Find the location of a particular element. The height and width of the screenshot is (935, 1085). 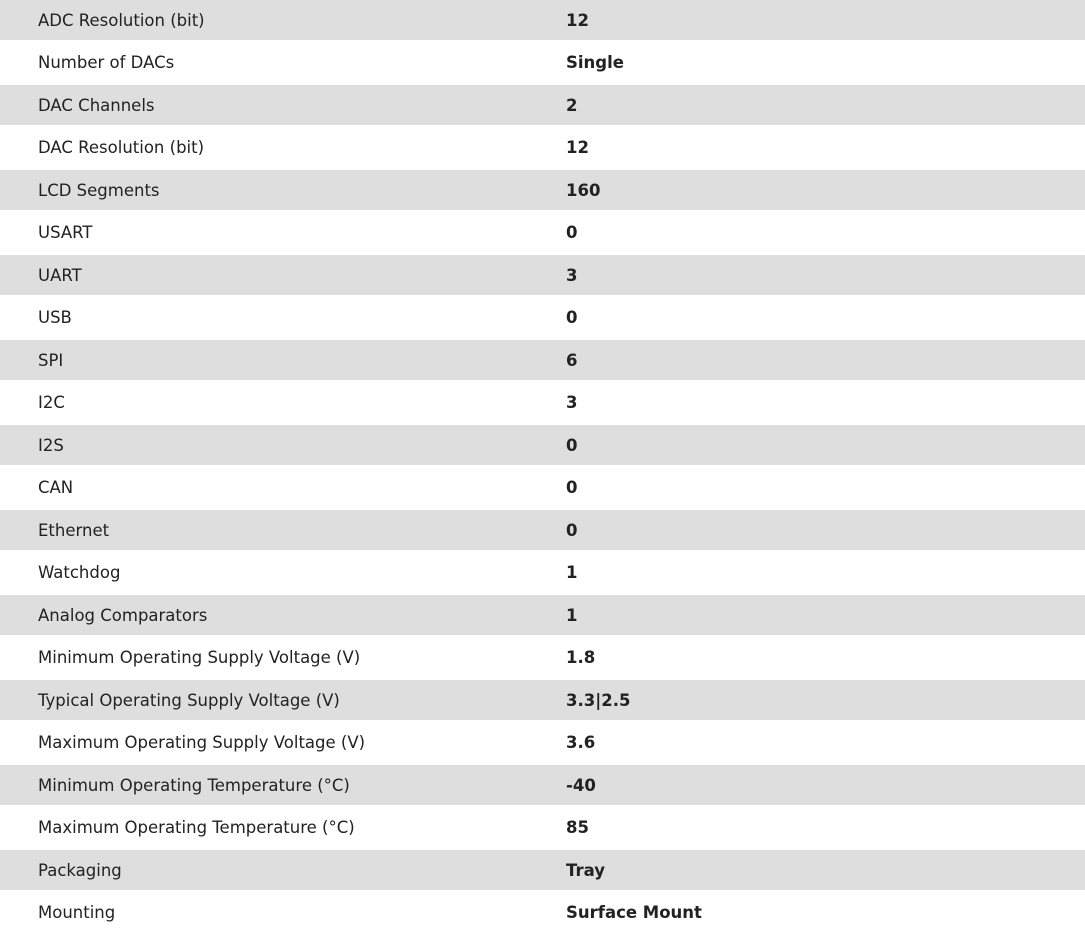

spec-label: I2C is located at coordinates (51, 402).